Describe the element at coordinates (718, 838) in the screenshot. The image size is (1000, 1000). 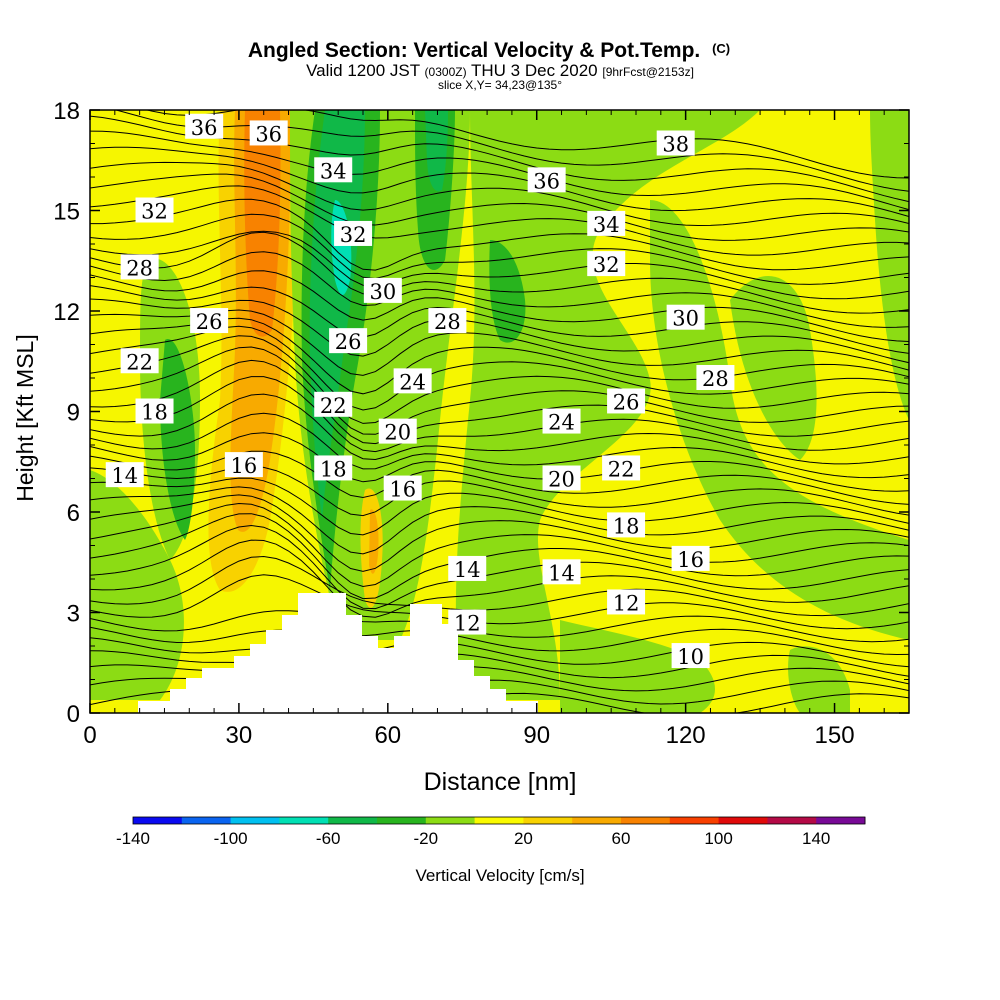
I see `colorbar-tick-label: 100` at that location.